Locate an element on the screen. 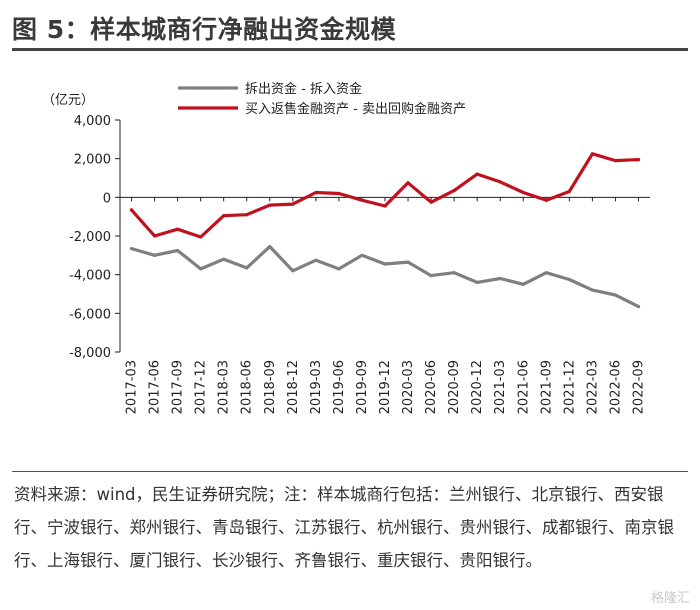 This screenshot has width=700, height=610. x-tick-label: 2022-03 is located at coordinates (592, 387).